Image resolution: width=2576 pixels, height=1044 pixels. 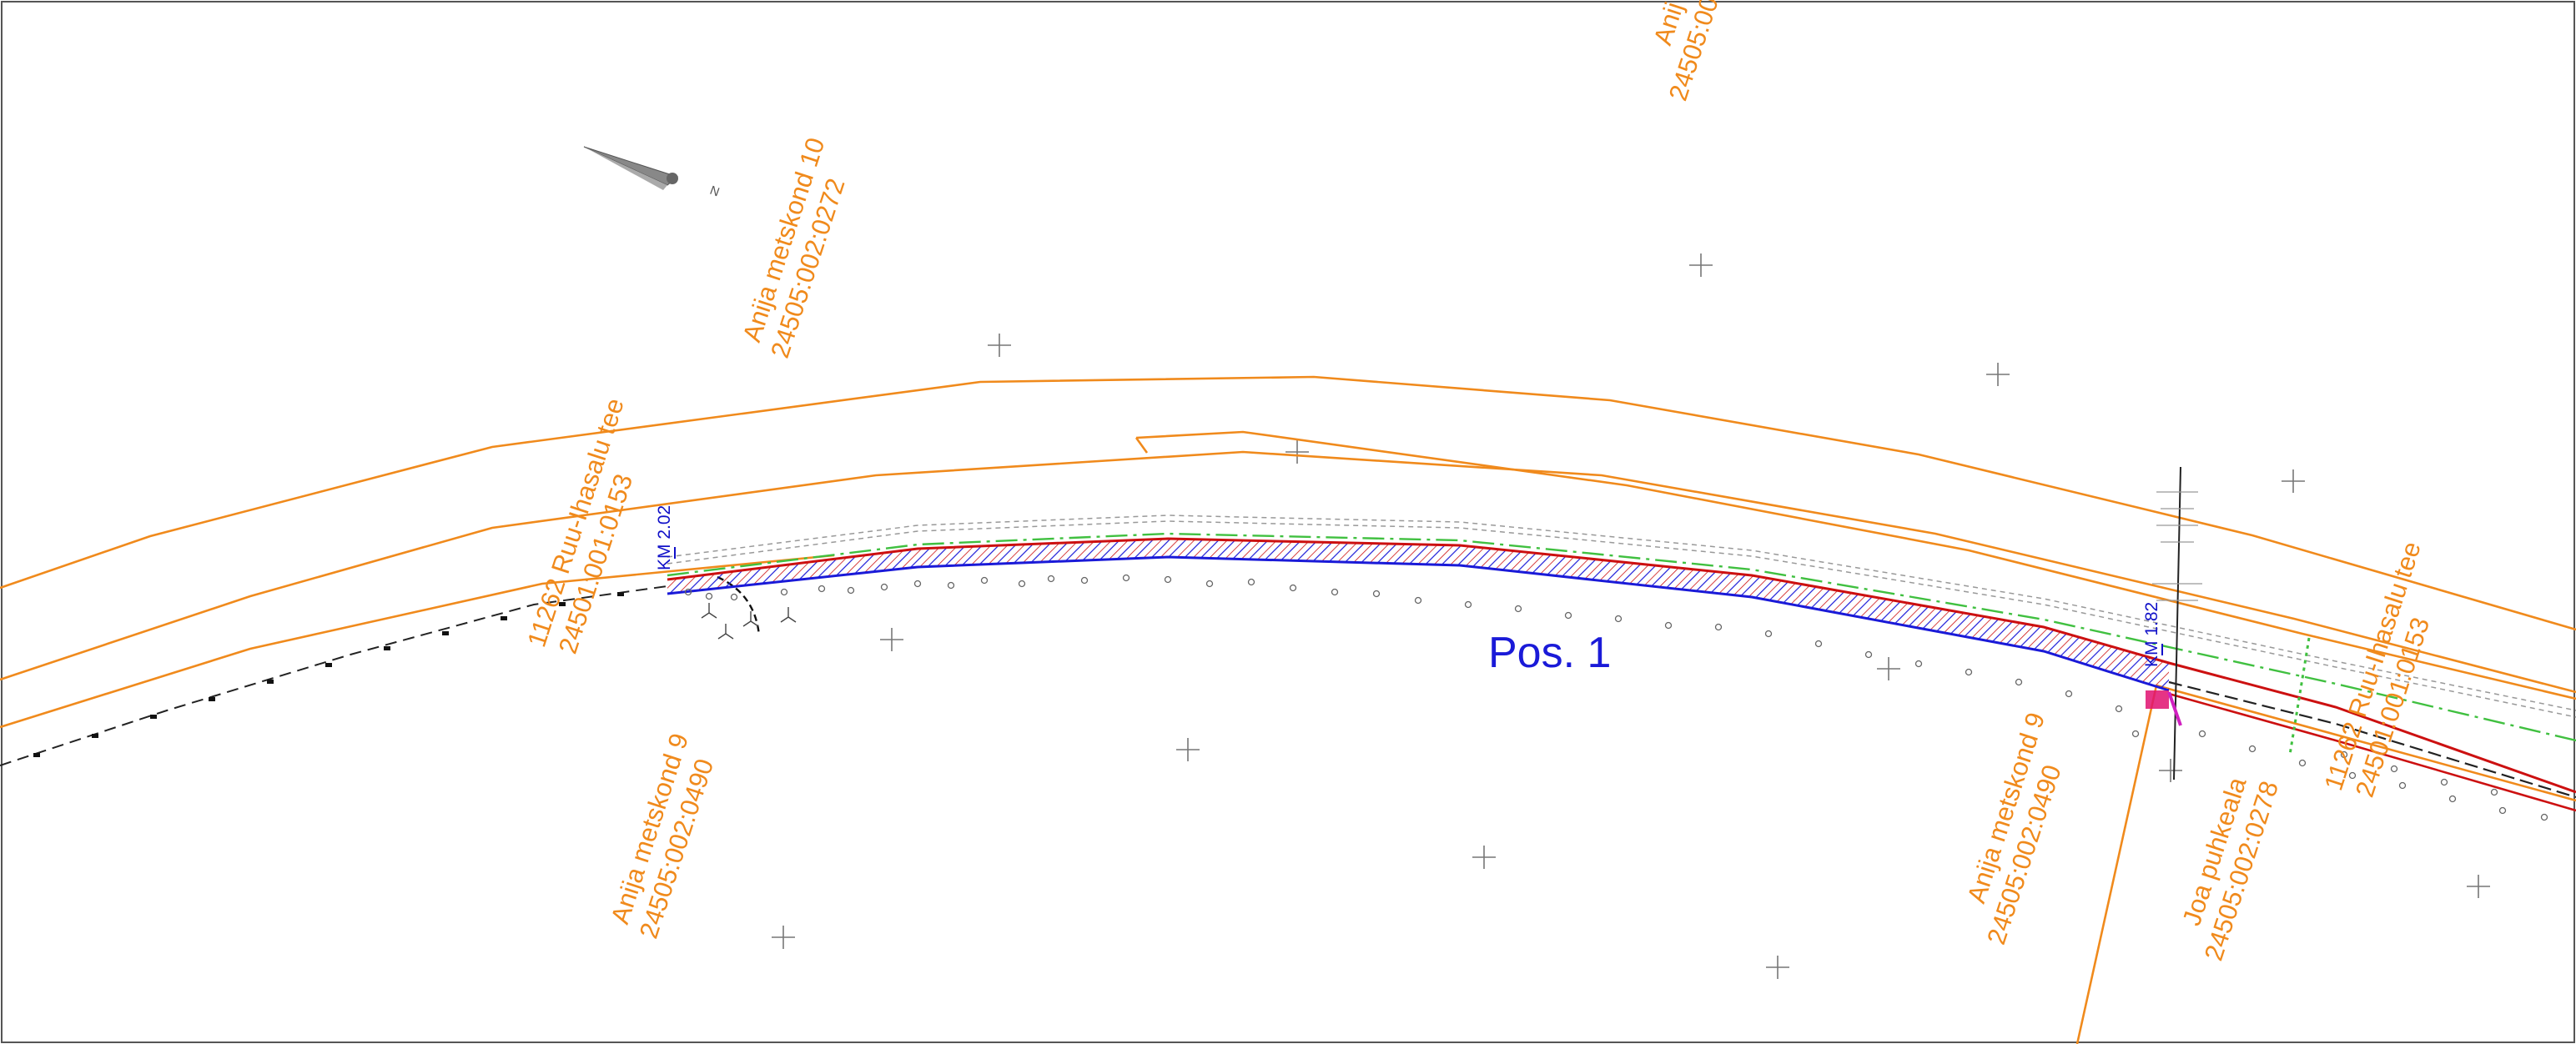 I want to click on chainage-text: KM 2.02, so click(x=664, y=537).